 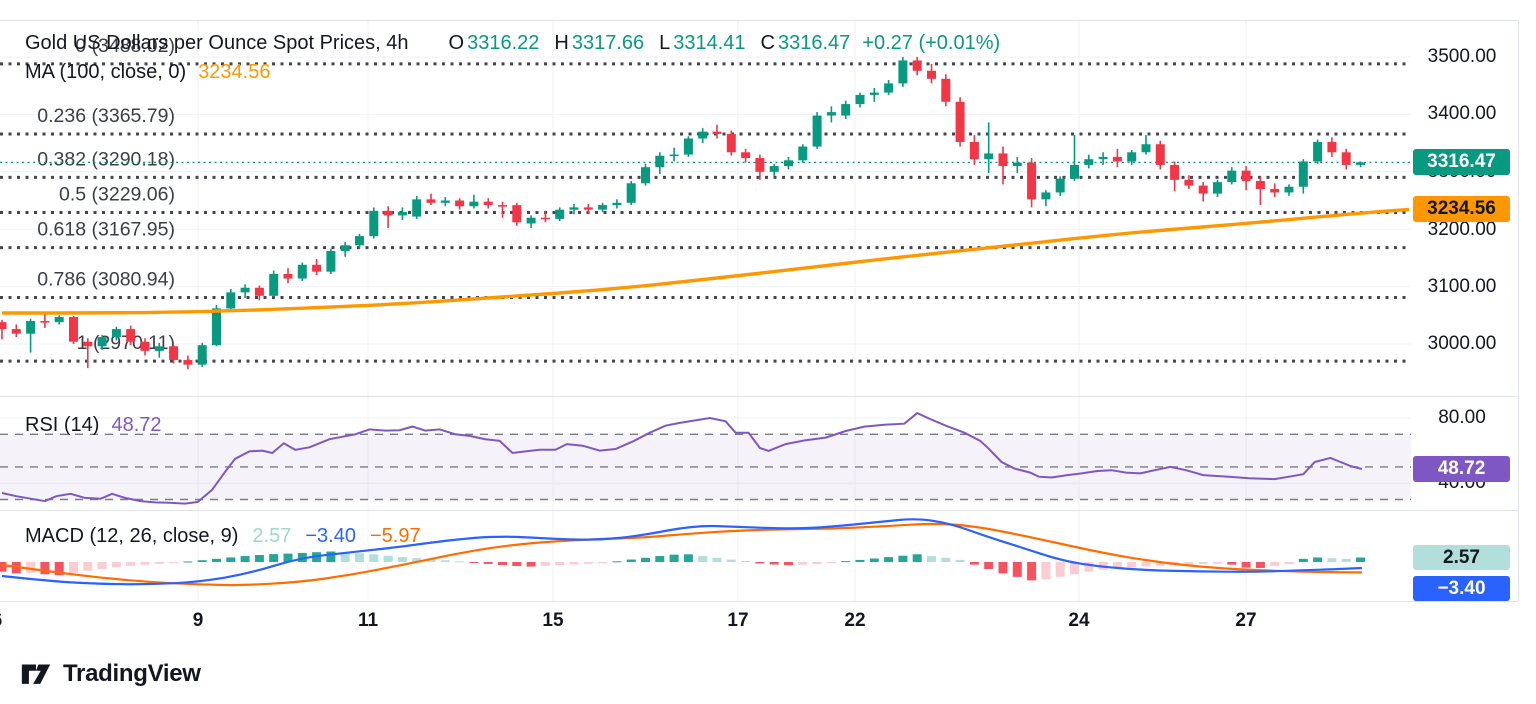 What do you see at coordinates (110, 674) in the screenshot?
I see `tradingview-logo: TradingView` at bounding box center [110, 674].